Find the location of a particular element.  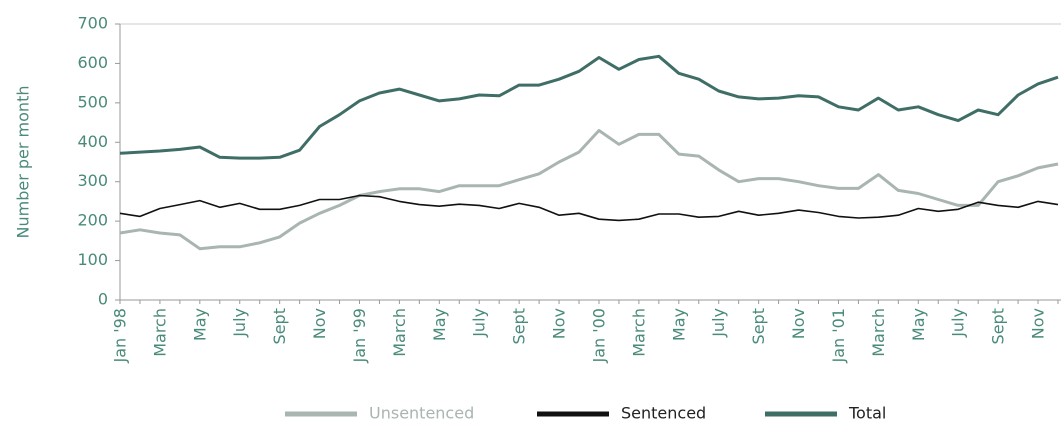

y-tick-label: 0 is located at coordinates (103, 299).